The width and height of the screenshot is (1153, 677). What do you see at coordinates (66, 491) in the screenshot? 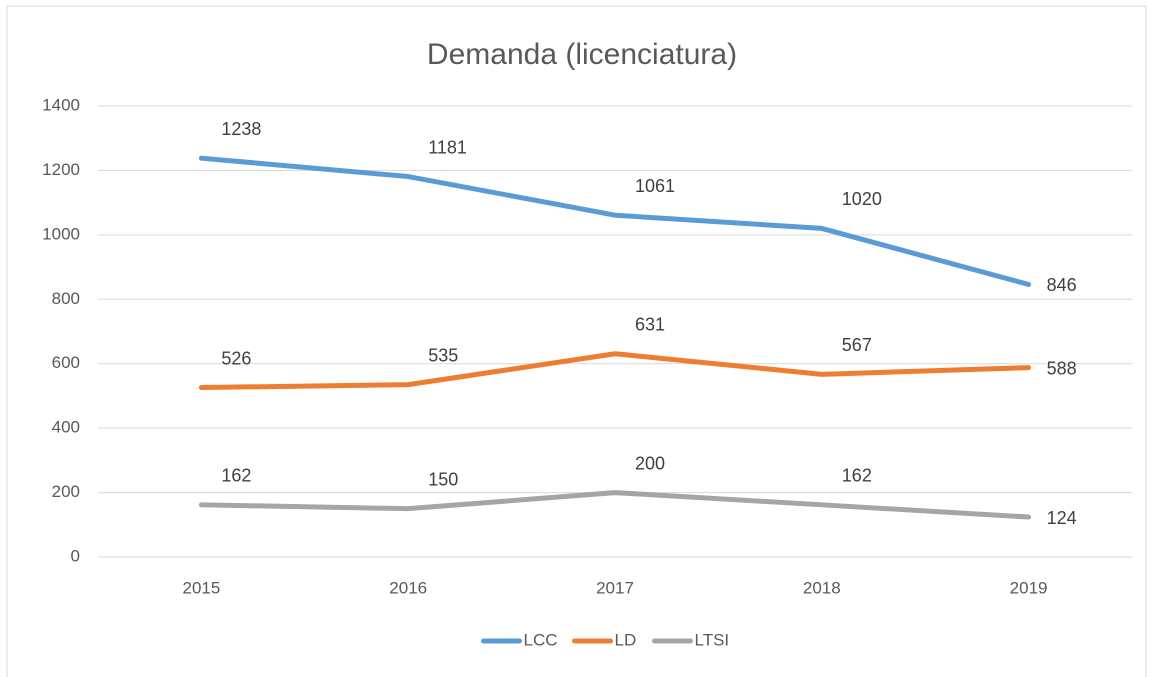
I see `y-tick-label: 200` at bounding box center [66, 491].